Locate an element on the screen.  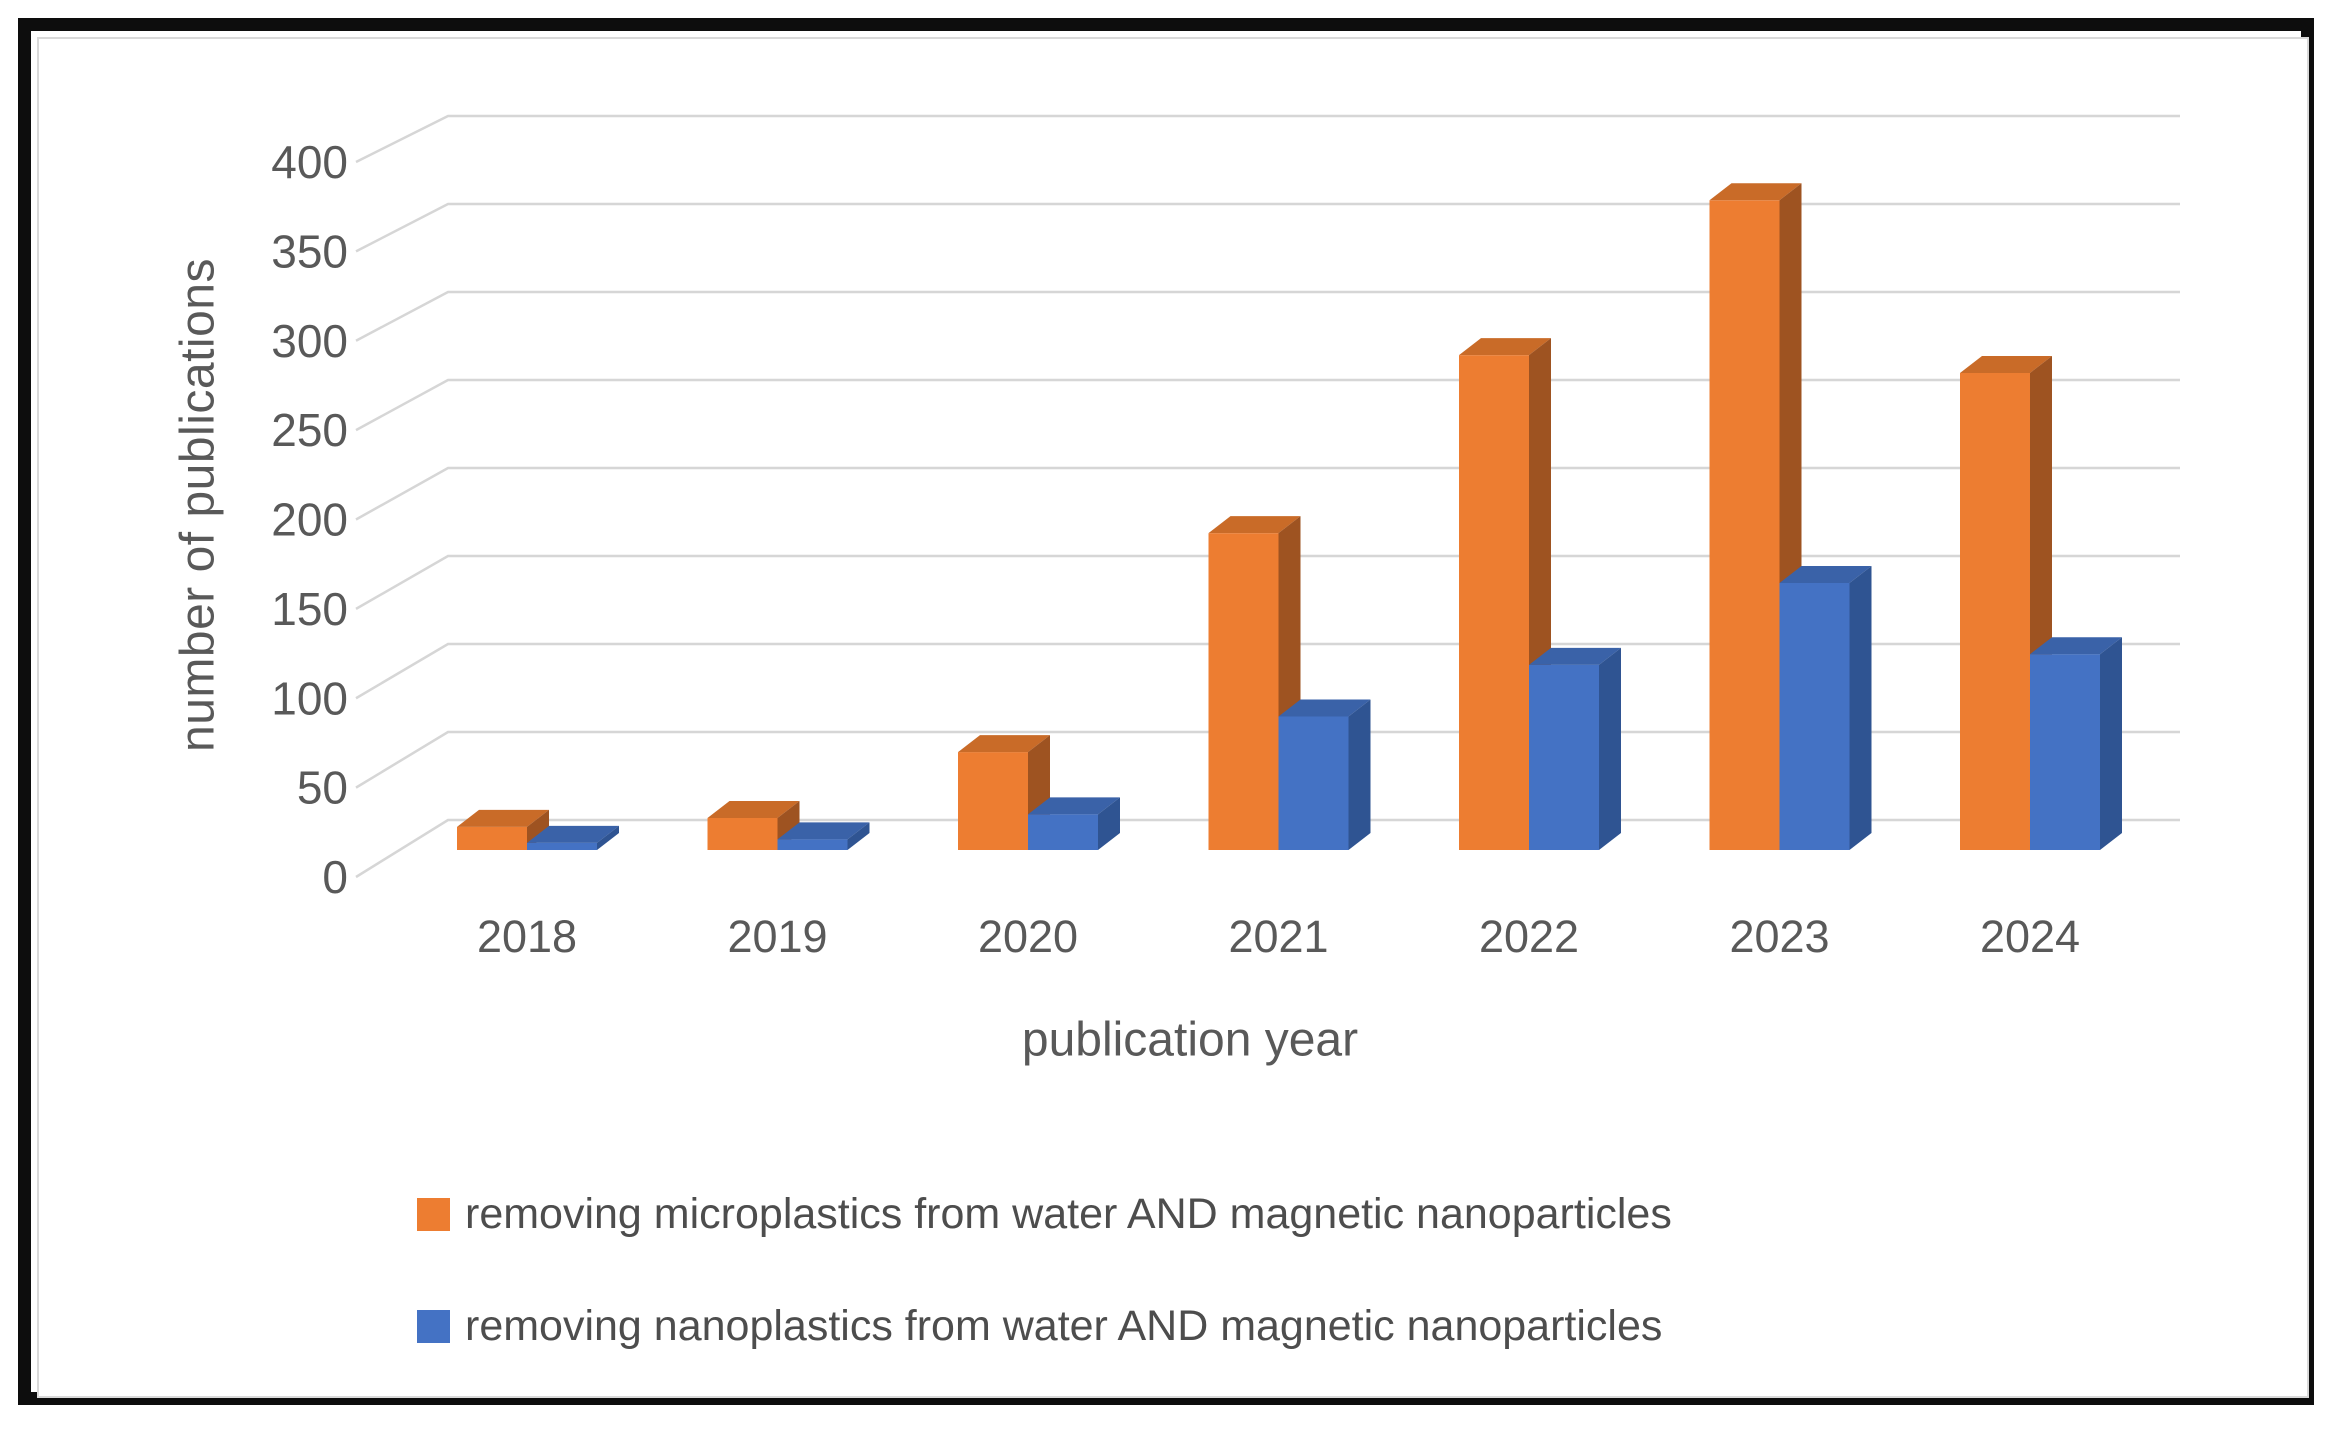
x-tick-label: 2022 is located at coordinates (1529, 936).